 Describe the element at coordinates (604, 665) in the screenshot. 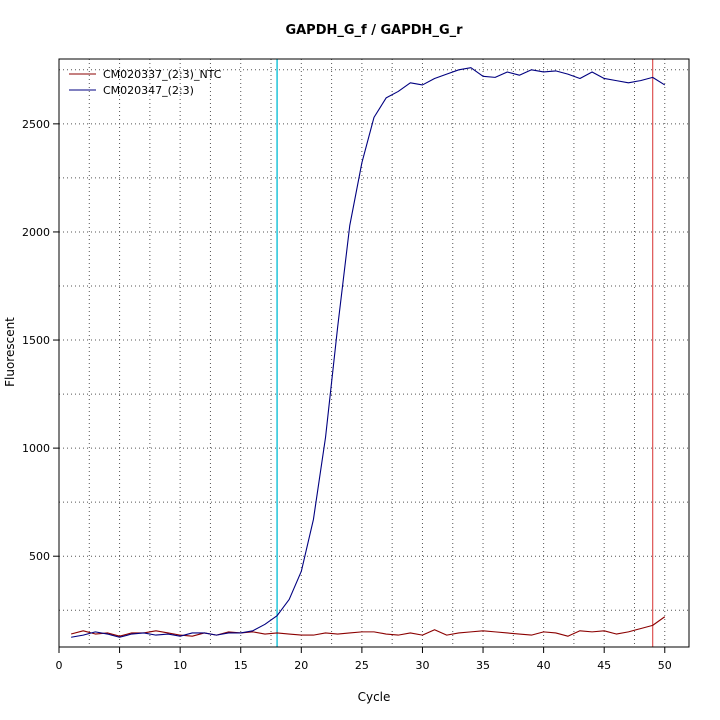

I see `x-tick-label: 45` at that location.